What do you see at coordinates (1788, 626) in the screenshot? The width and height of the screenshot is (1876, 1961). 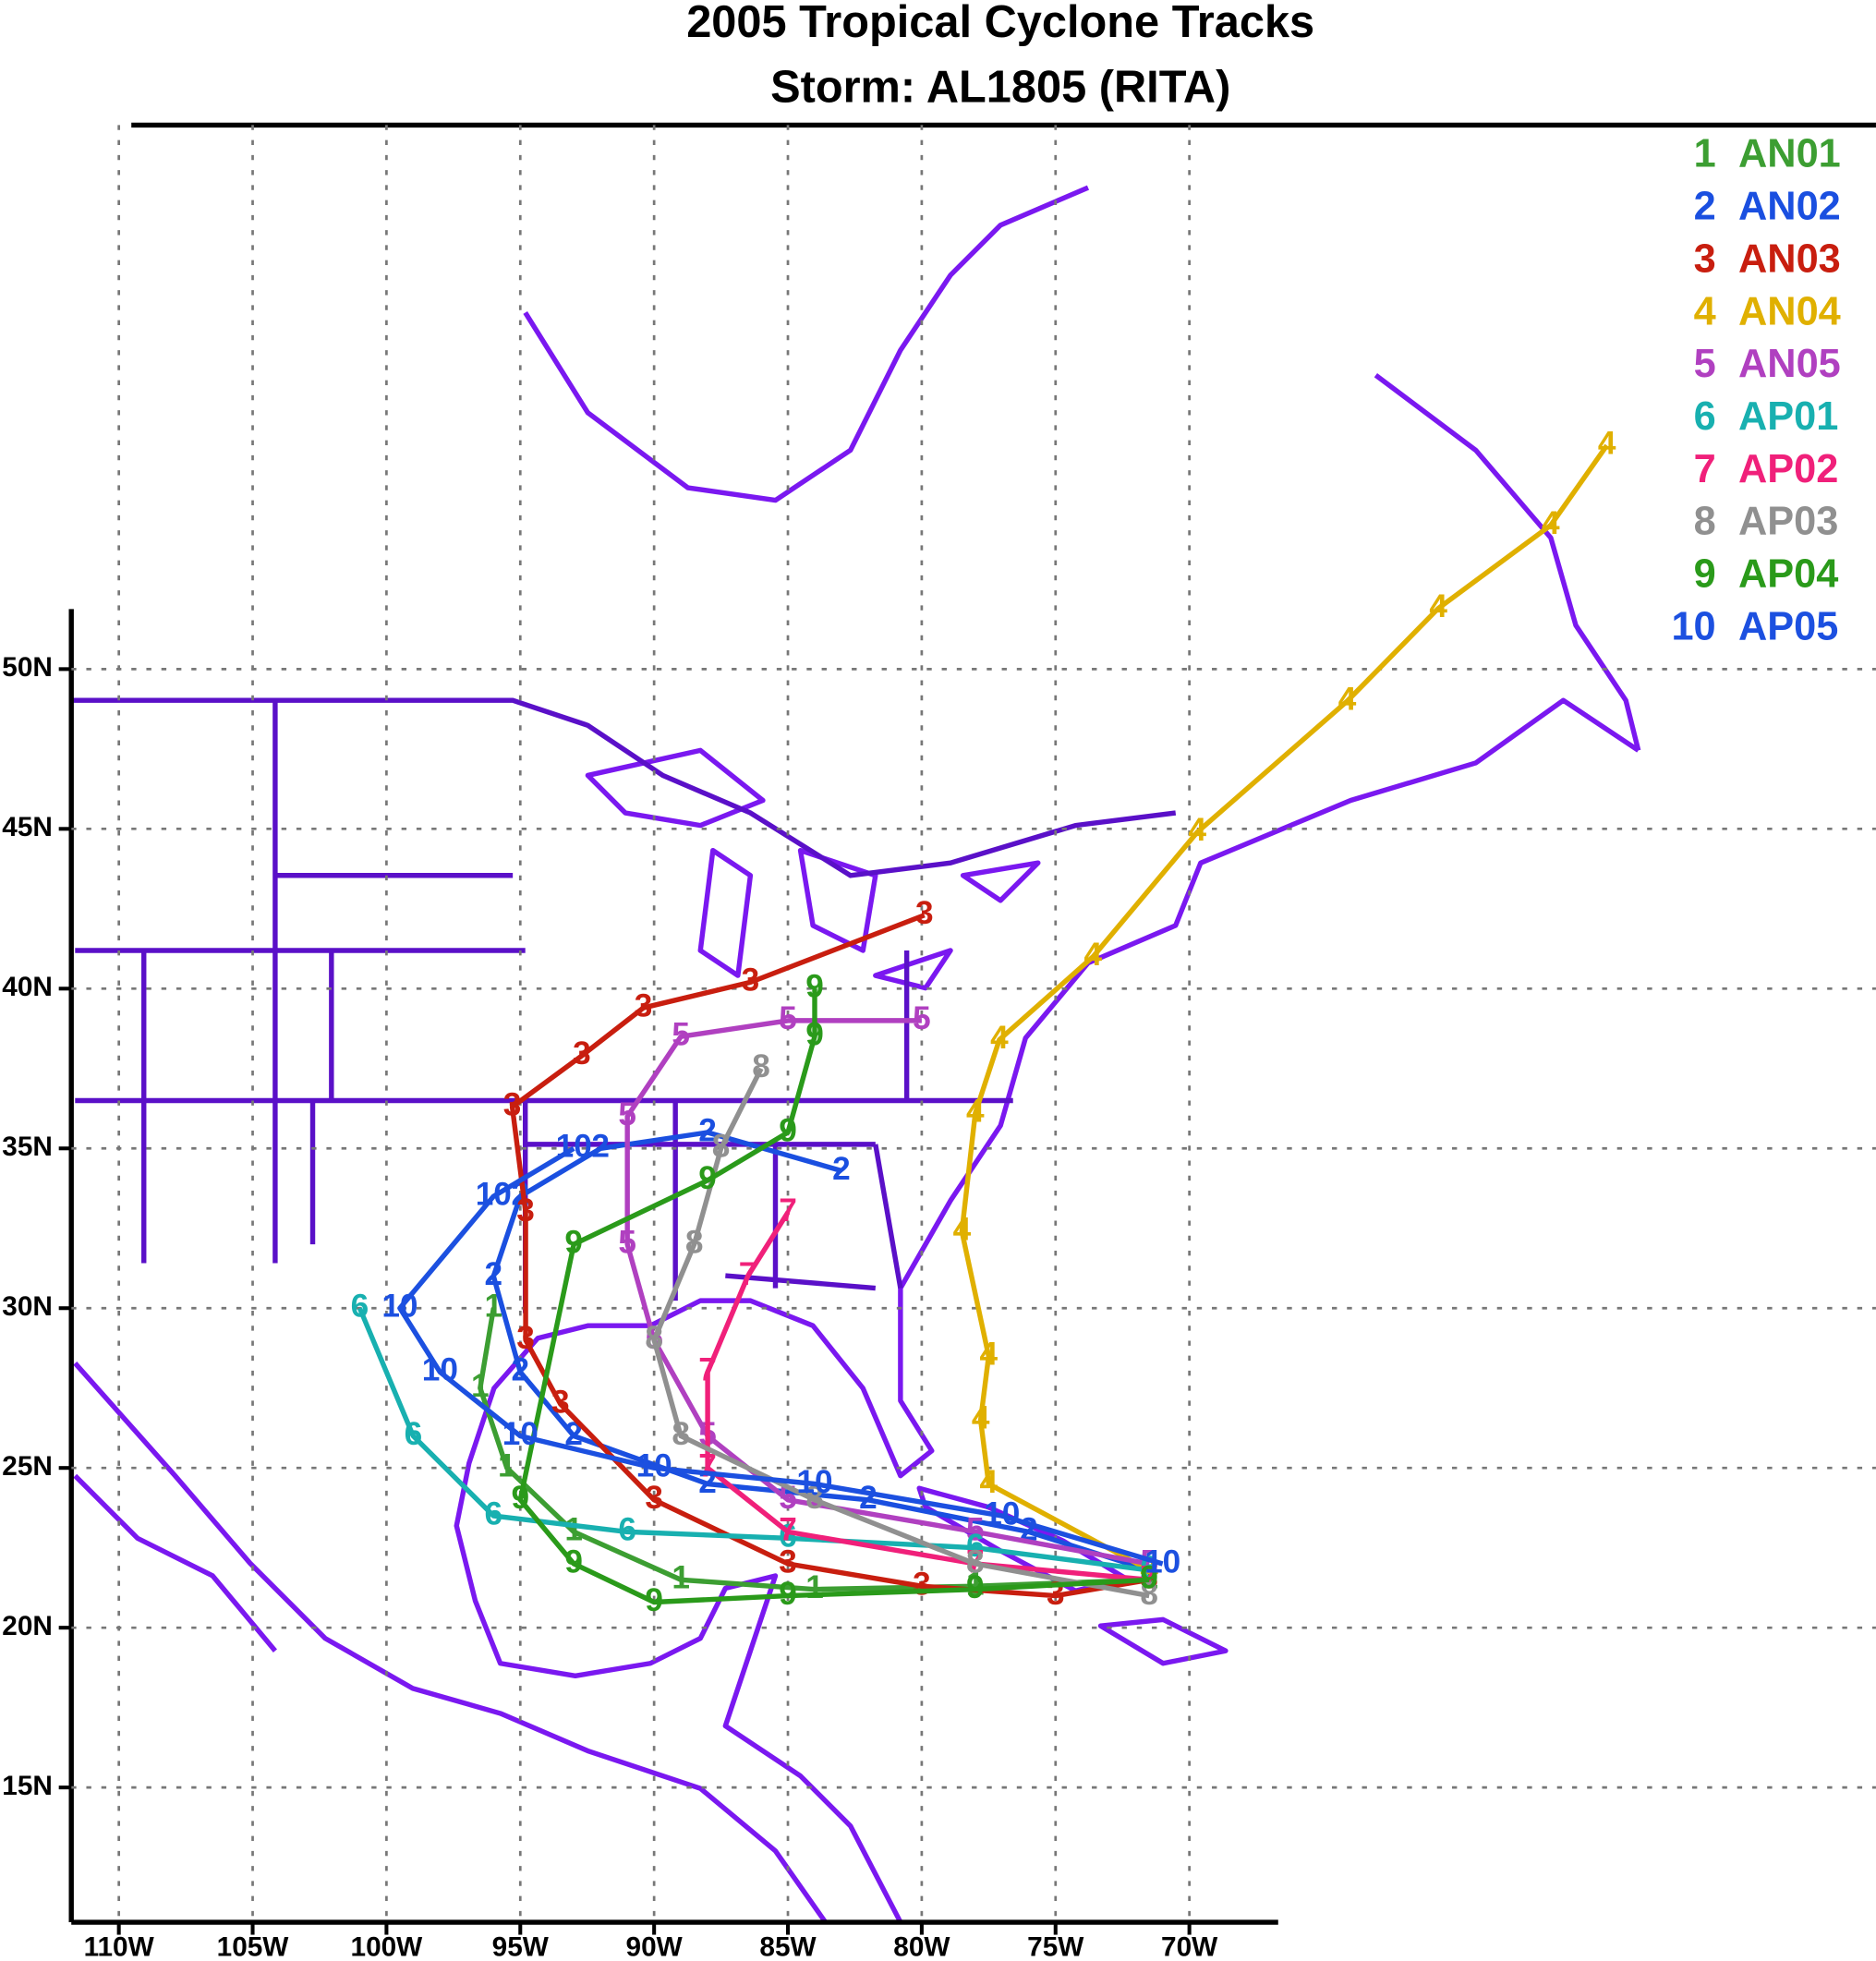 I see `legend-label: AP05` at bounding box center [1788, 626].